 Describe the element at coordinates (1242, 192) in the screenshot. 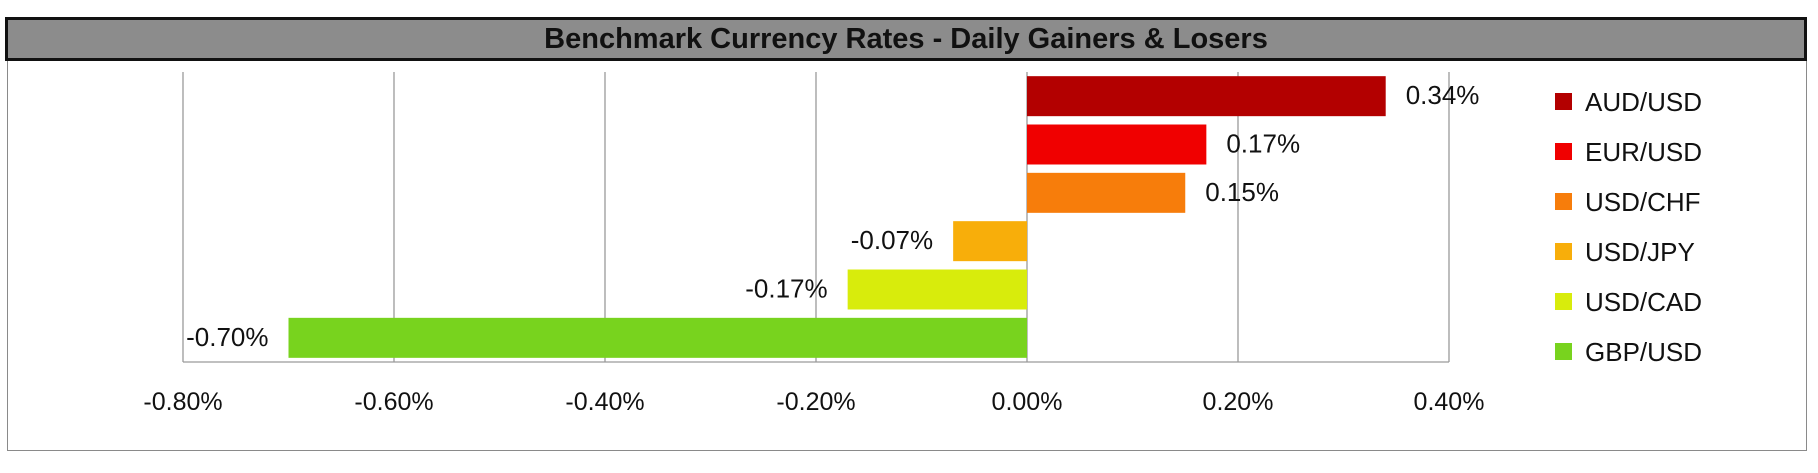

I see `data-label: 0.15%` at that location.